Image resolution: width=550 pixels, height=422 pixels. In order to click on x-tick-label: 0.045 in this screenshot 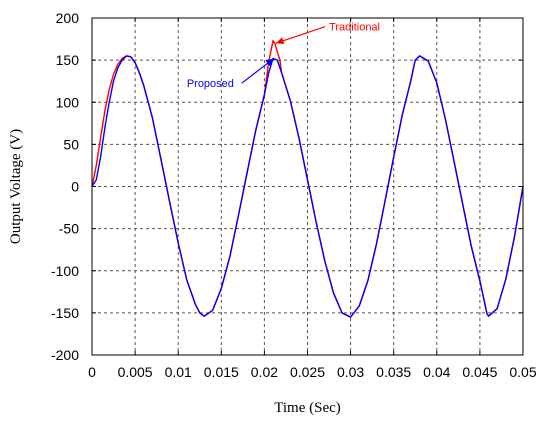, I will do `click(479, 372)`.